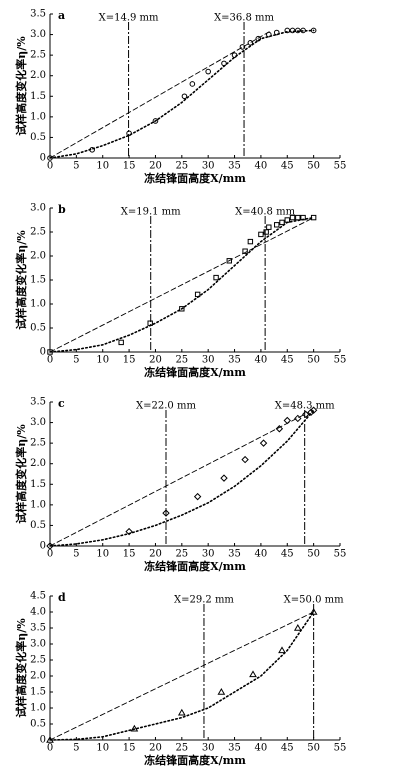  I want to click on reference-label: X=50.0 mm, so click(314, 600).